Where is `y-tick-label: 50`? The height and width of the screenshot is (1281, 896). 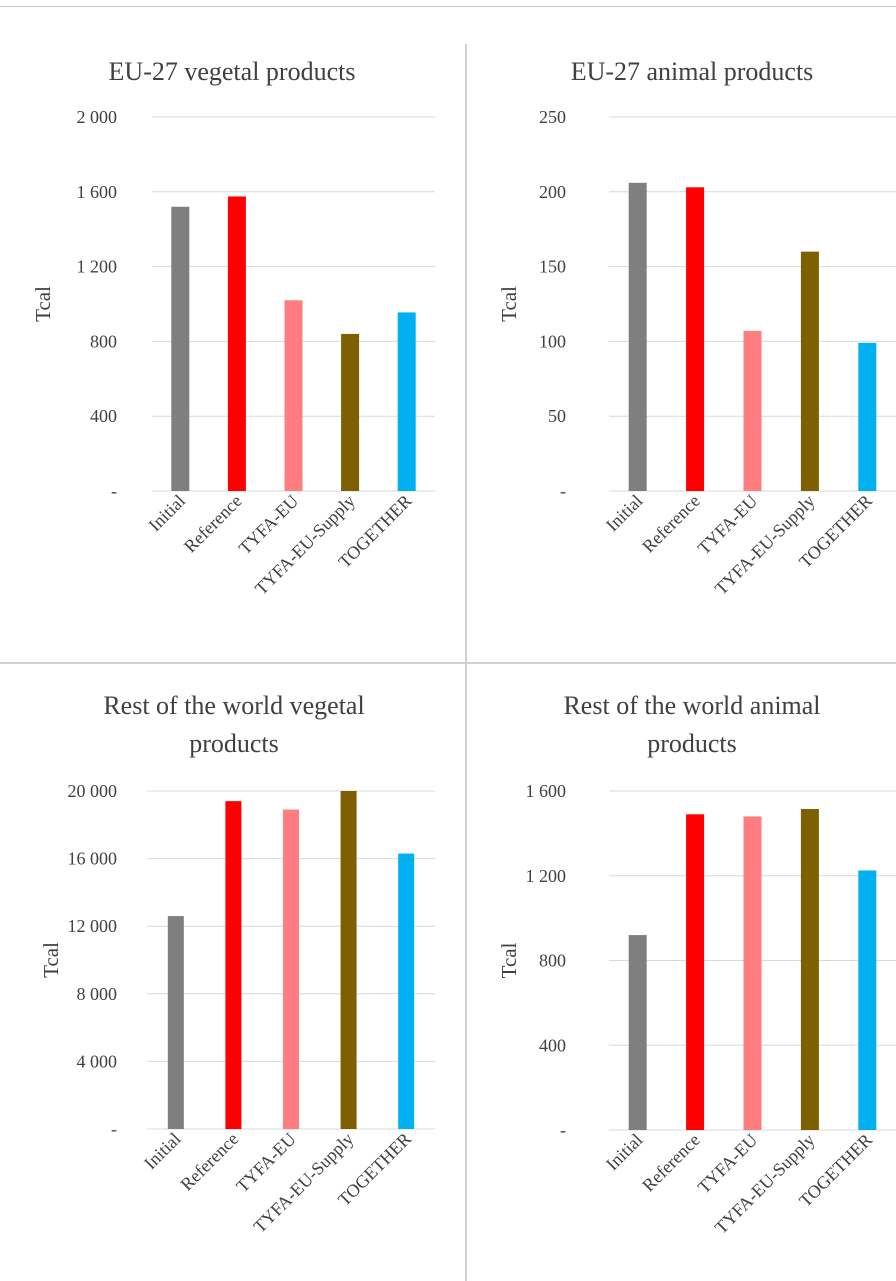
y-tick-label: 50 is located at coordinates (557, 416).